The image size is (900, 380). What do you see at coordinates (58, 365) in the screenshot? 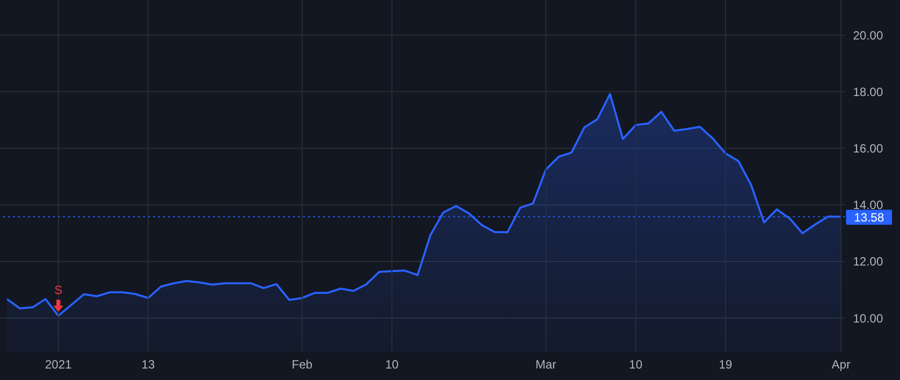
I see `x-tick-label: 2021` at bounding box center [58, 365].